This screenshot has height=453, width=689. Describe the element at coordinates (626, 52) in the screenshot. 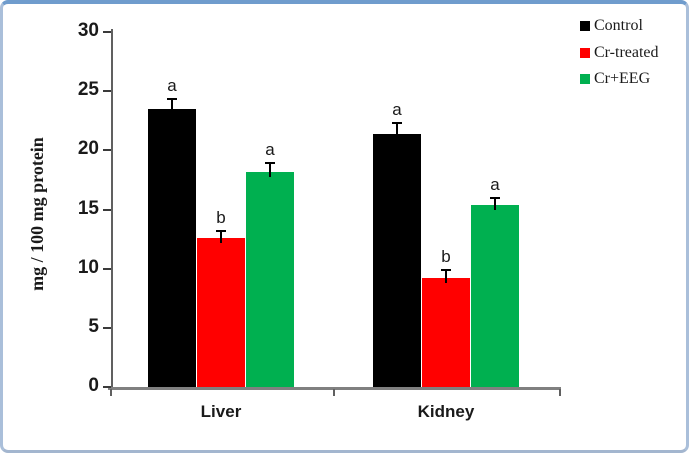

I see `legend-label: Cr-treated` at that location.